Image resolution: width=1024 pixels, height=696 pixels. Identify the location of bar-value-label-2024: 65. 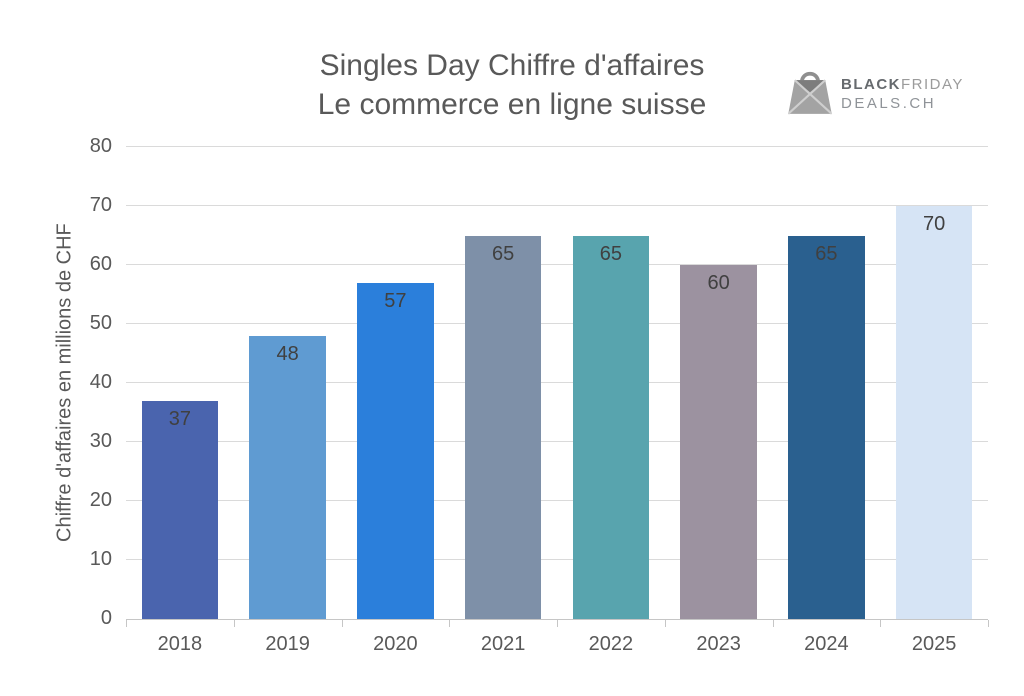
(826, 253).